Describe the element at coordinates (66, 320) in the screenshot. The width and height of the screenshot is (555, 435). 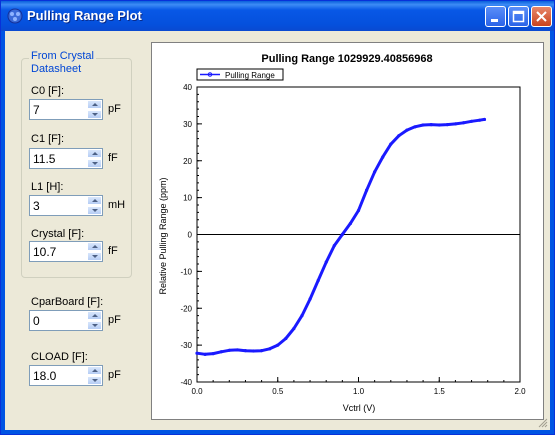
I see `cparboard-spinbox: 0` at that location.